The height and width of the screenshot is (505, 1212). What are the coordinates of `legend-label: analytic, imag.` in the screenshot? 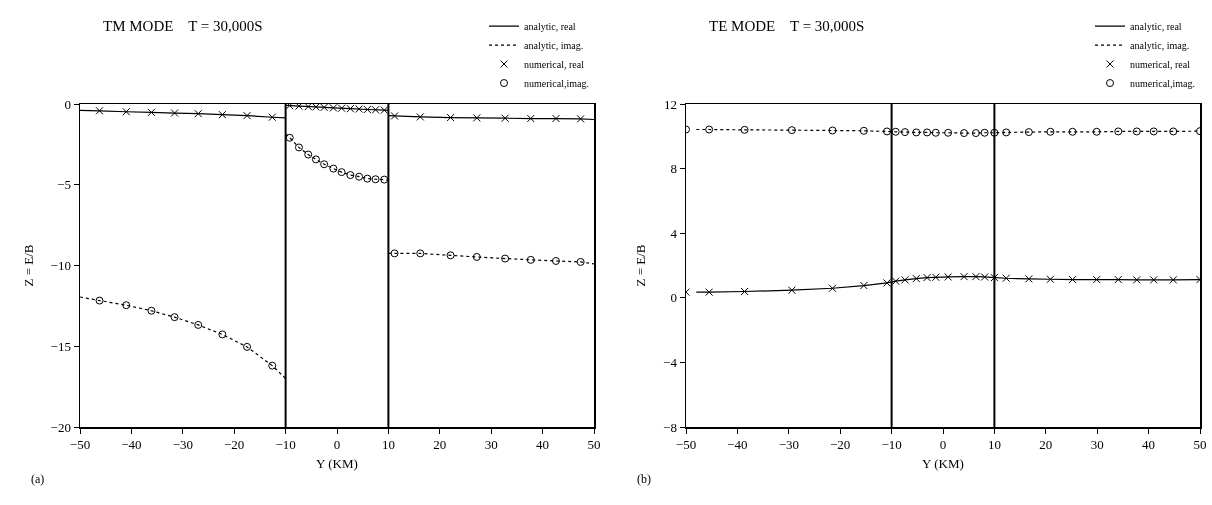 It's located at (554, 45).